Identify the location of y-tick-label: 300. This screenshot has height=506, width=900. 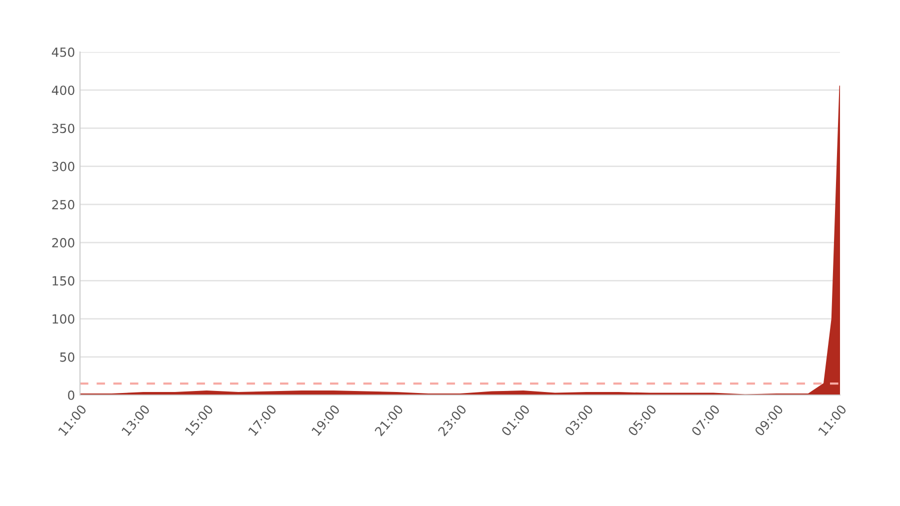
(63, 167).